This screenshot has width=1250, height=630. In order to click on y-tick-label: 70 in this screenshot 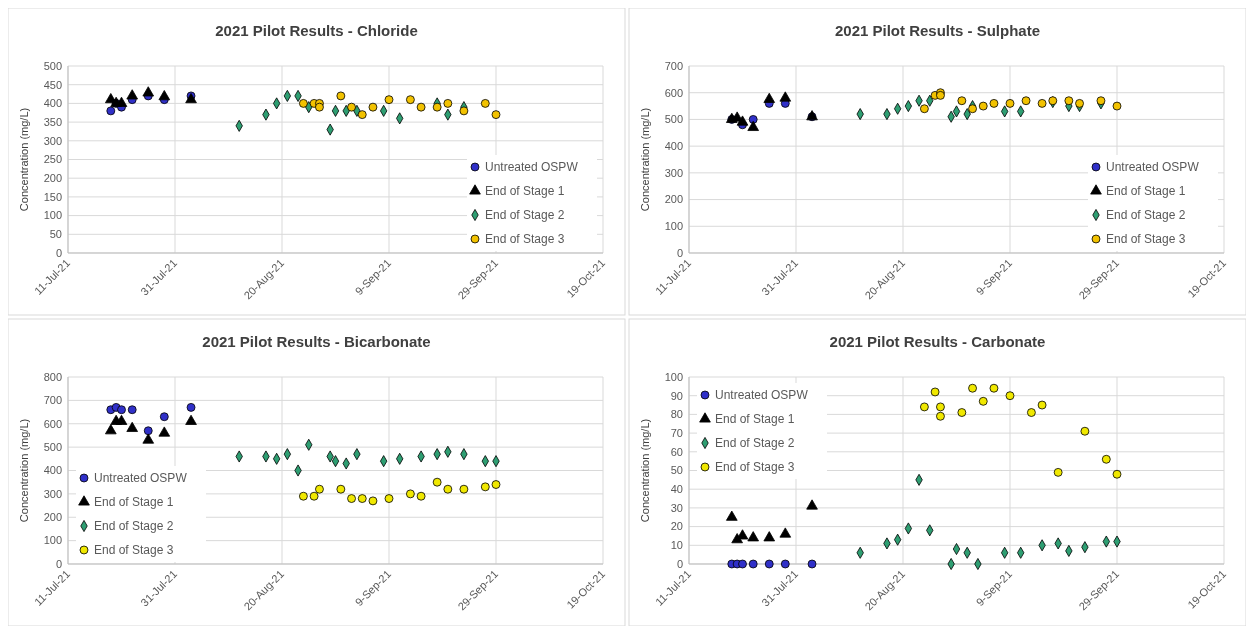, I will do `click(676, 432)`.